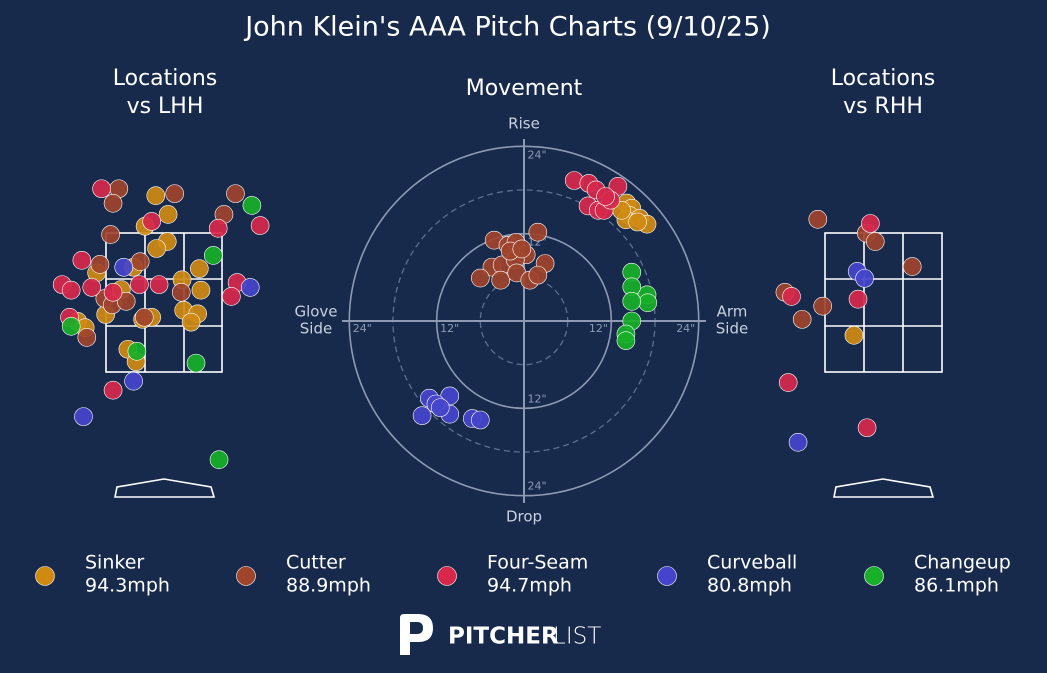 The width and height of the screenshot is (1047, 673). What do you see at coordinates (536, 486) in the screenshot?
I see `y-tick-label: 24"` at bounding box center [536, 486].